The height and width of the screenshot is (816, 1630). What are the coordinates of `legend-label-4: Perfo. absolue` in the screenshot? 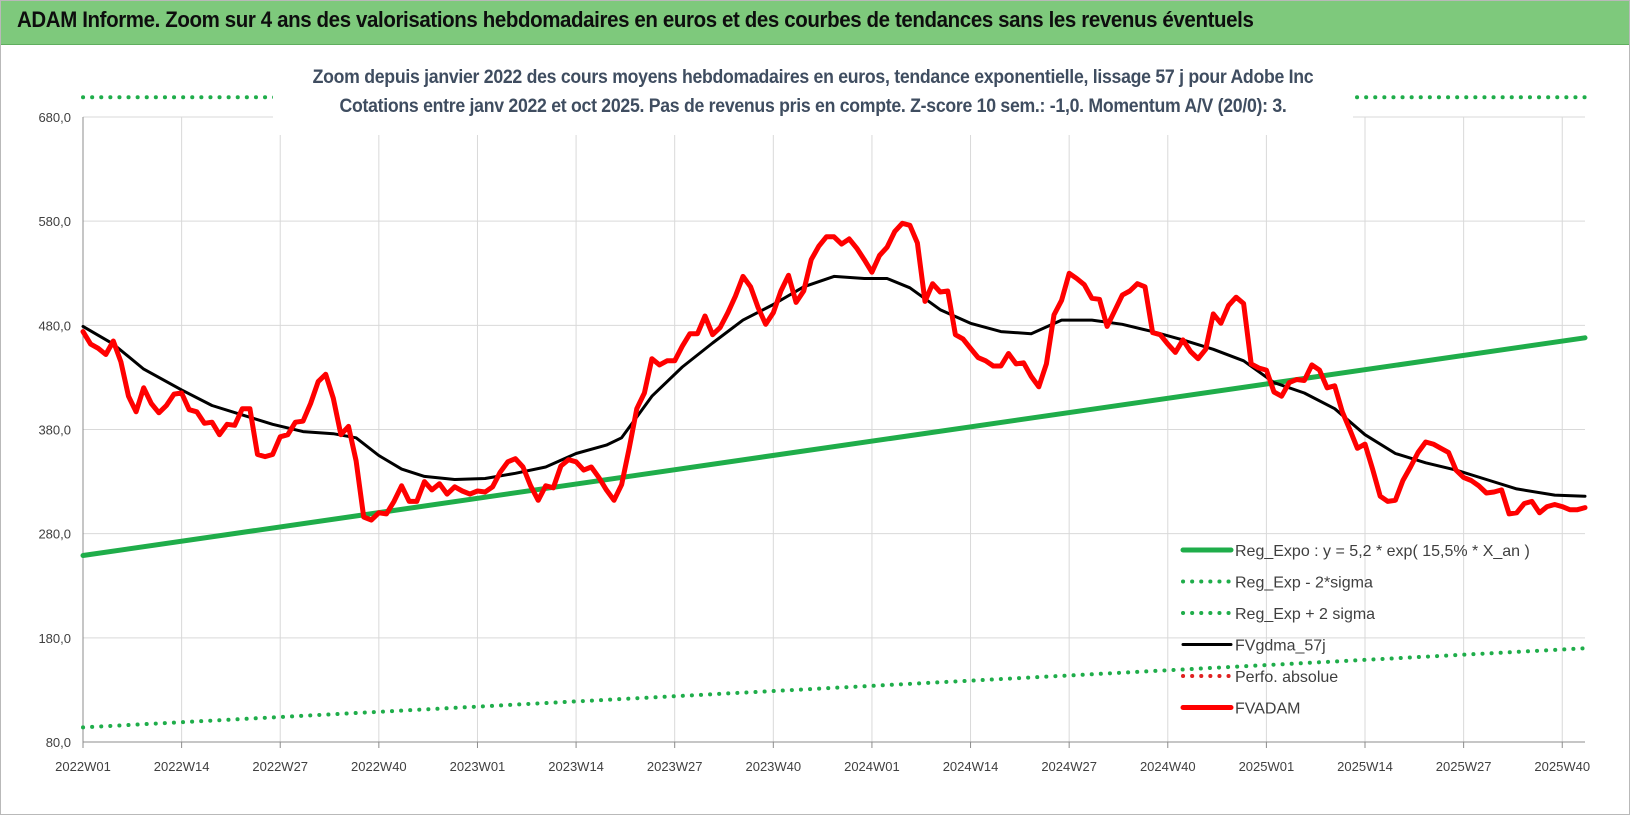 It's located at (1286, 677).